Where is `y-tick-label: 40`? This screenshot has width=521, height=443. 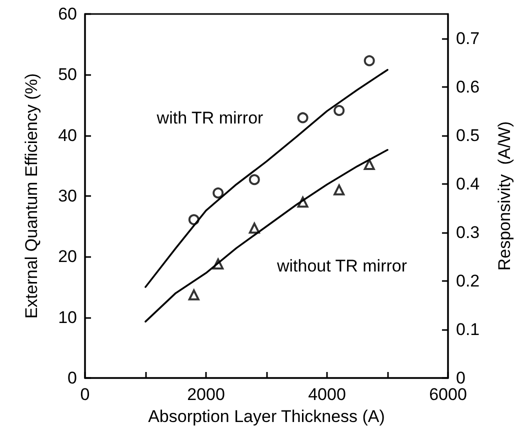 y-tick-label: 40 is located at coordinates (67, 135).